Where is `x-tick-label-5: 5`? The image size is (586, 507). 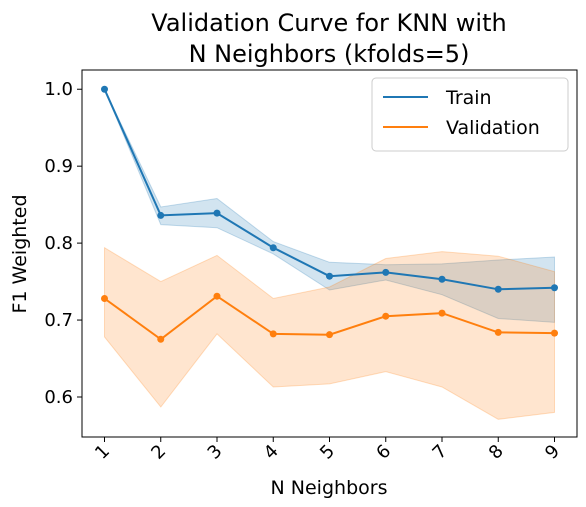
x-tick-label-5: 5 is located at coordinates (327, 452).